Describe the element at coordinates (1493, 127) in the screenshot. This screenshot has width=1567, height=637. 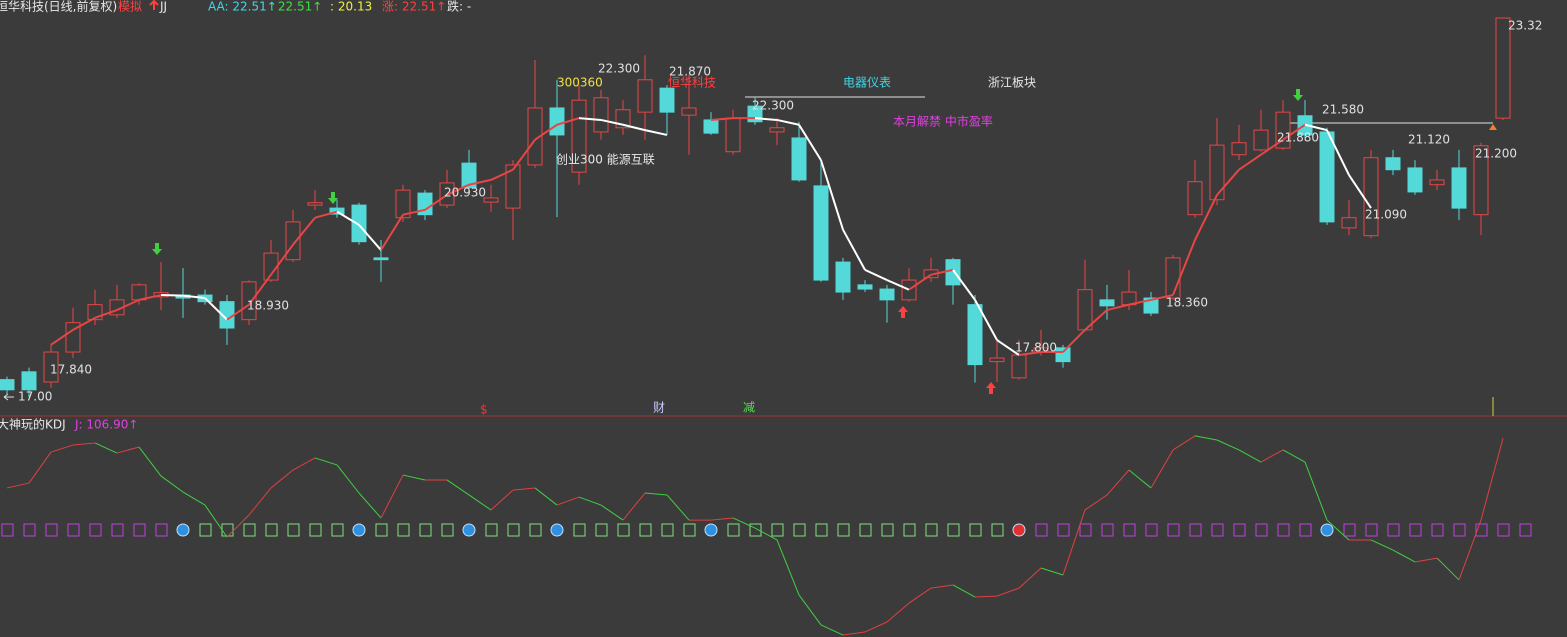
I see `marker` at that location.